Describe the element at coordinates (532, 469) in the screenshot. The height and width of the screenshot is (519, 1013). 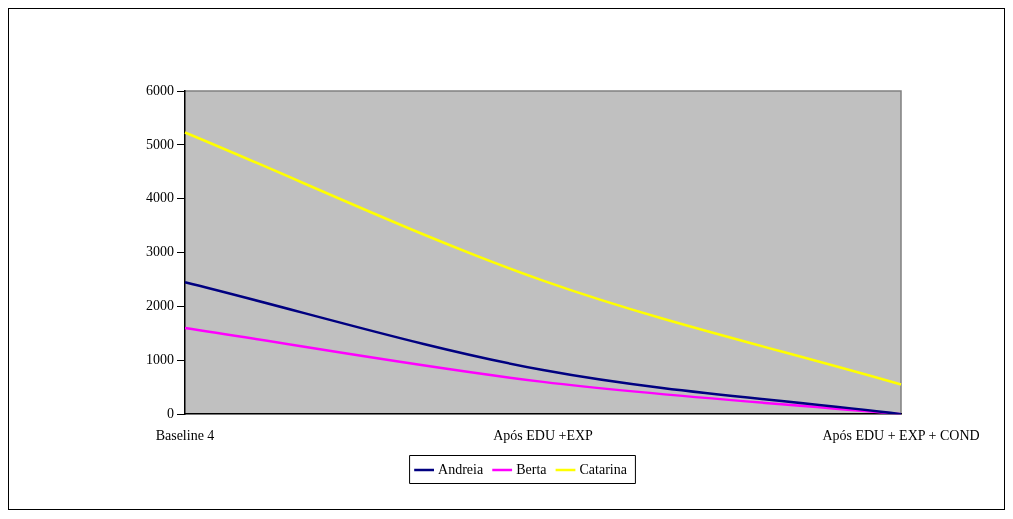
I see `legend-label: Berta` at that location.